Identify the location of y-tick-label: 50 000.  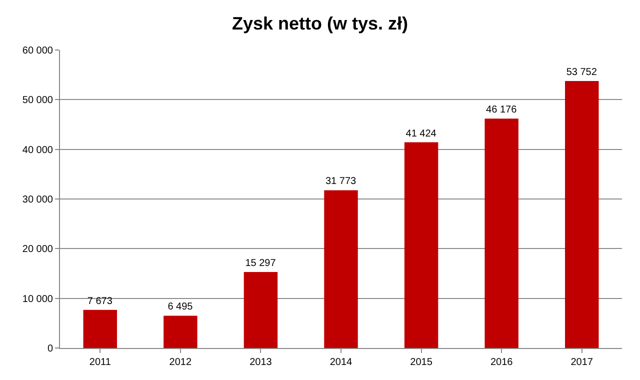
(38, 100).